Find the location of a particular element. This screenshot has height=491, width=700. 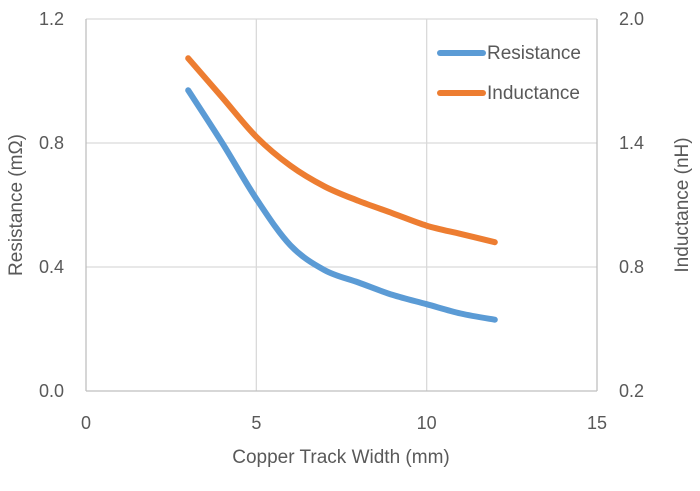

y-tick-label: 0.8 is located at coordinates (51, 143).